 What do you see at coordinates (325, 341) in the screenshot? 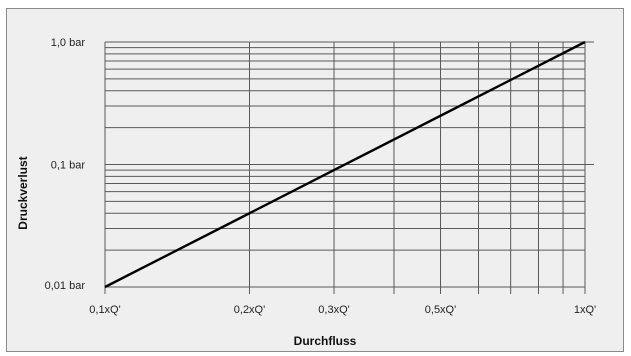
I see `x-axis-title: Durchfluss` at bounding box center [325, 341].